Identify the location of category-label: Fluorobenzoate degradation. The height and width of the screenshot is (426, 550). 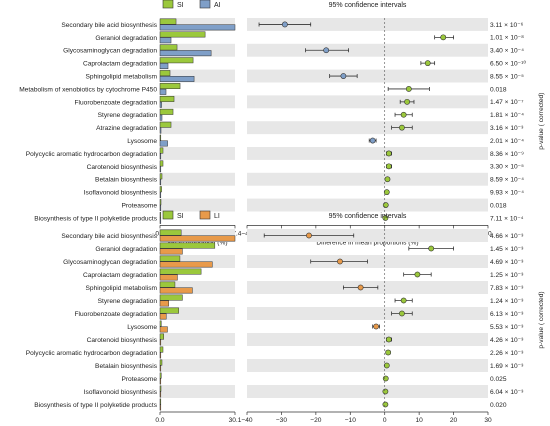
(116, 102).